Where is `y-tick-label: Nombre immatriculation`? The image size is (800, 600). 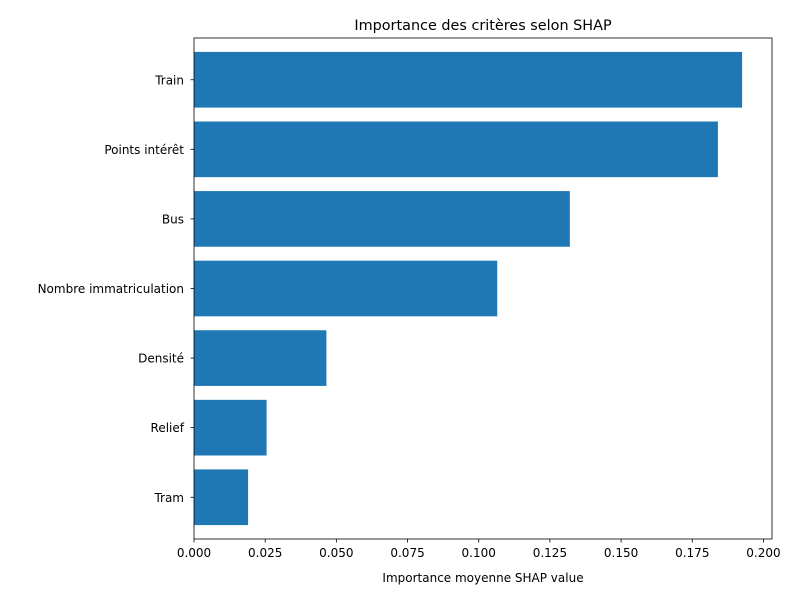 y-tick-label: Nombre immatriculation is located at coordinates (111, 289).